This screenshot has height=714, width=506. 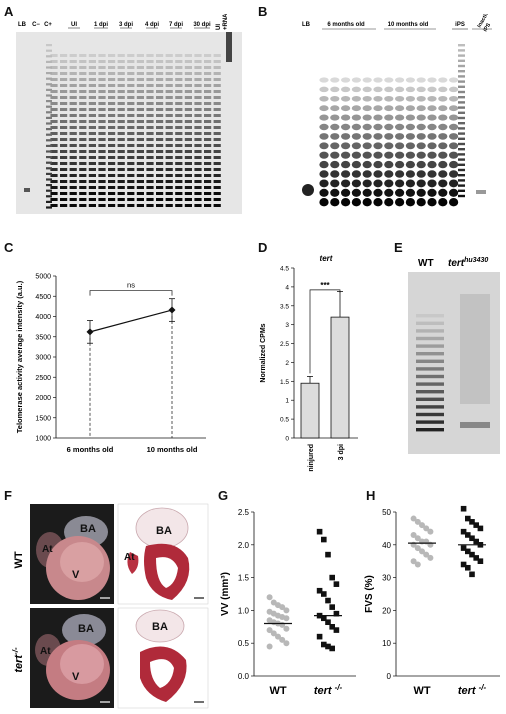 I want to click on gel-e-wt-band, so click(x=430, y=369).